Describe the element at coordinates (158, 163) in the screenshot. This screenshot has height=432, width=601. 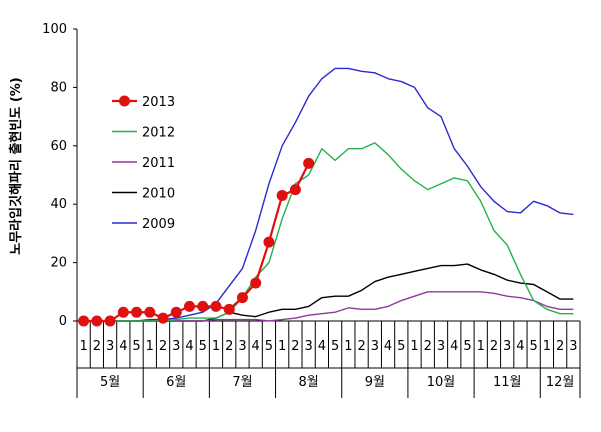
I see `legend-label: 2011` at that location.